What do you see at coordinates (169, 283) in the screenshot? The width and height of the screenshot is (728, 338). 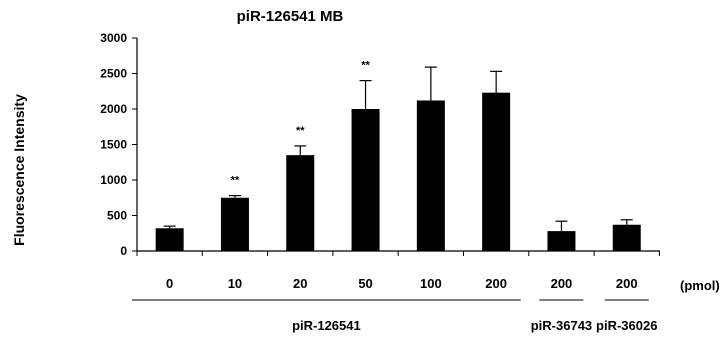 I see `x-category-label: 0` at bounding box center [169, 283].